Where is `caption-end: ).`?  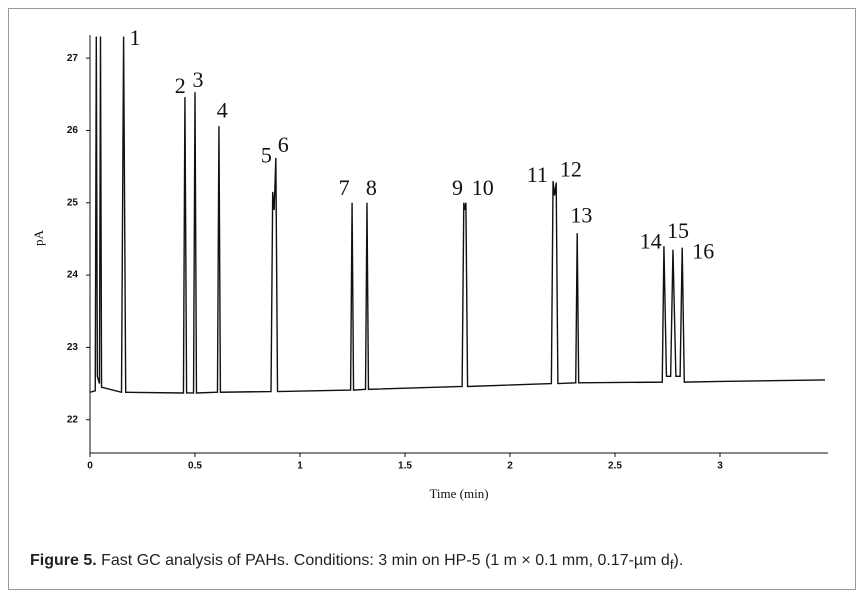 caption-end: ). is located at coordinates (678, 560).